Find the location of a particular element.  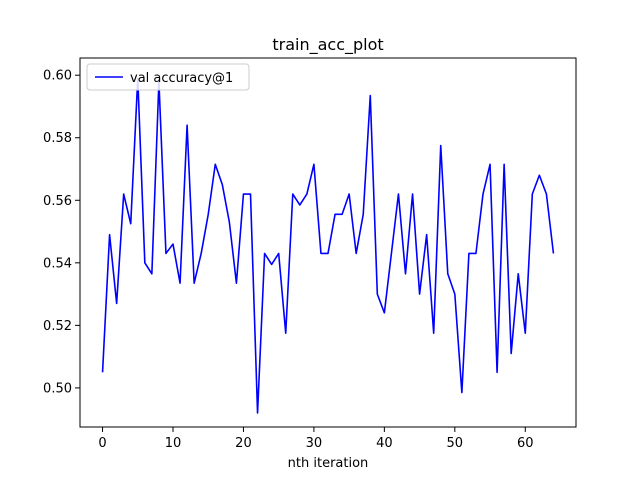

x-tick-label: 60 is located at coordinates (525, 443).